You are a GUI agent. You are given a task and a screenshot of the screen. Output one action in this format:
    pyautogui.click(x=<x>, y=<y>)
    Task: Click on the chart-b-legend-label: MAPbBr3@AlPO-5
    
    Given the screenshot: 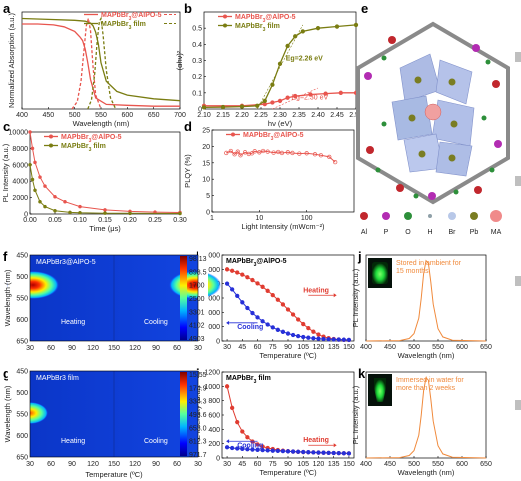 What is the action you would take?
    pyautogui.click(x=265, y=19)
    